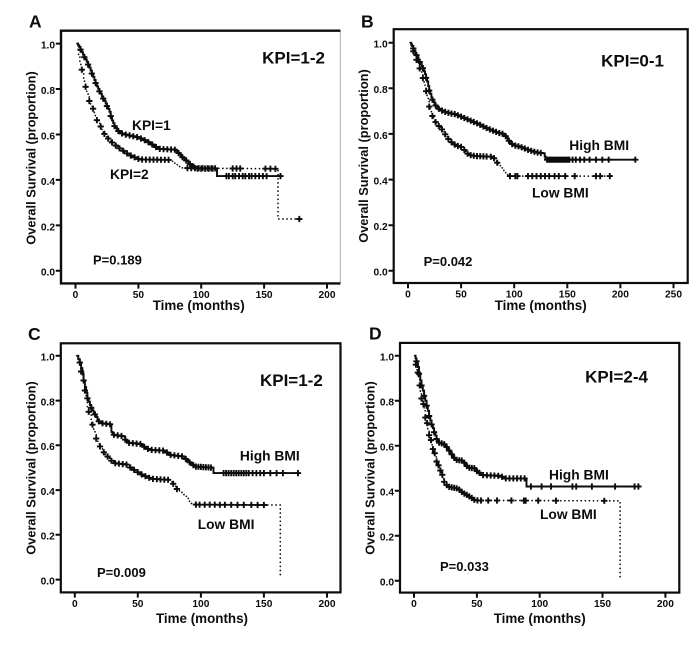  Describe the element at coordinates (464, 566) in the screenshot. I see `svg-text: P=0.033` at that location.